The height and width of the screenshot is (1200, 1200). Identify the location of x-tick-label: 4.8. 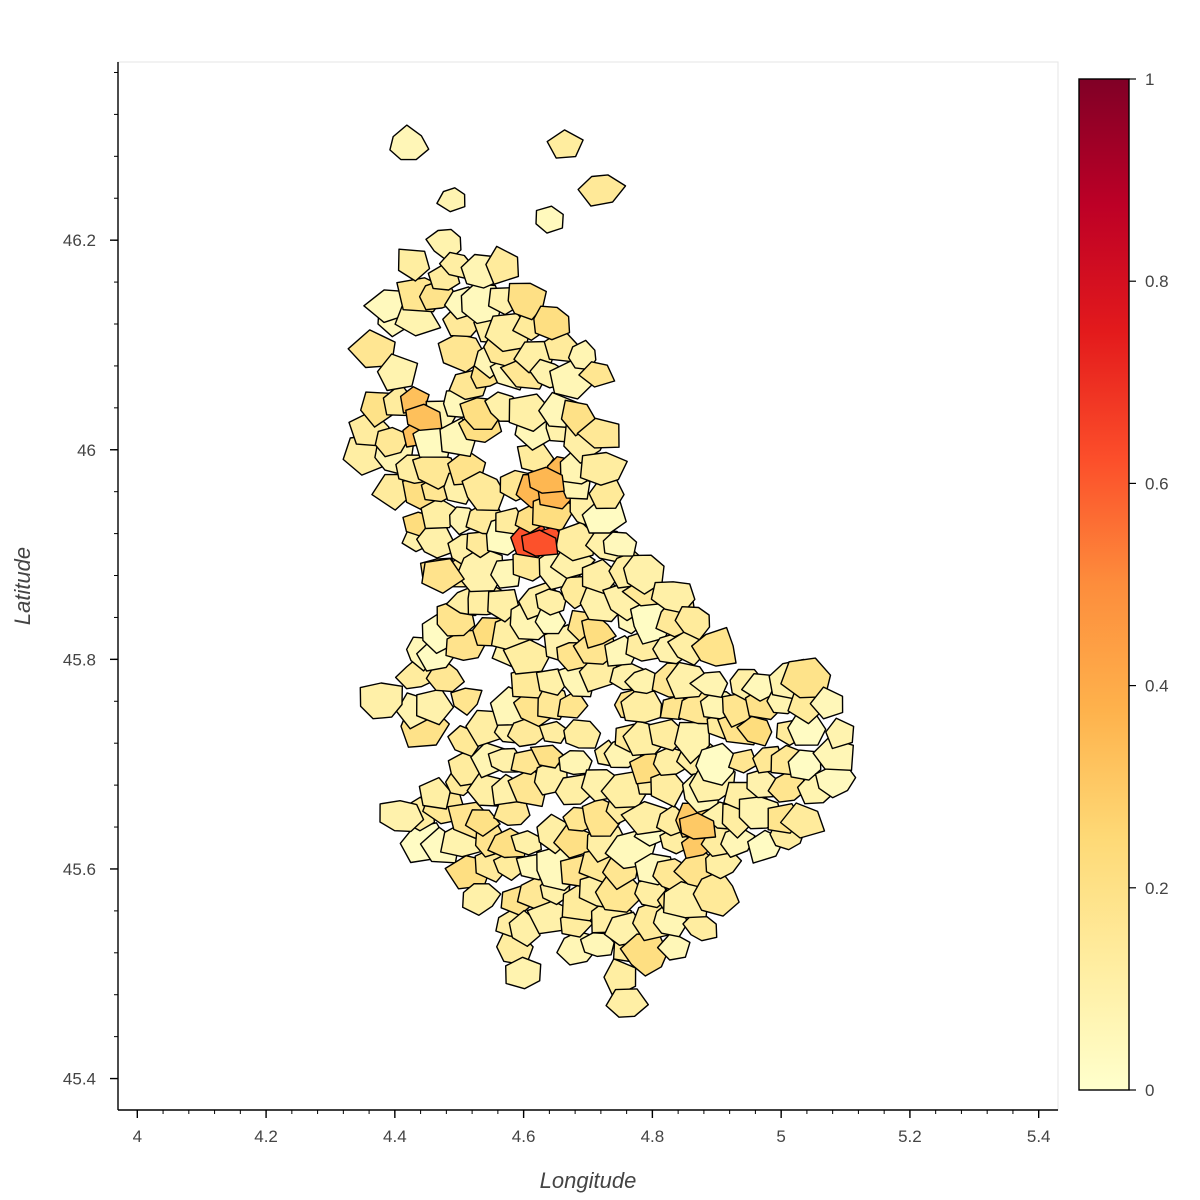
(653, 1136).